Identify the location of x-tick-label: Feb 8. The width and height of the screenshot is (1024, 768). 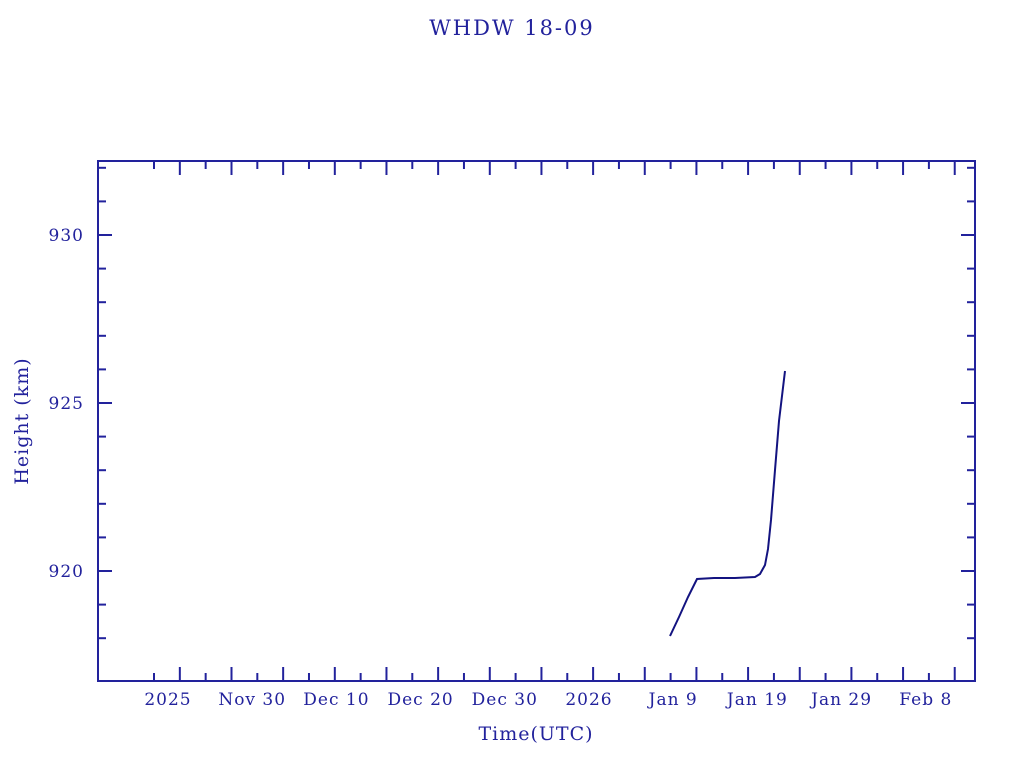
(925, 700).